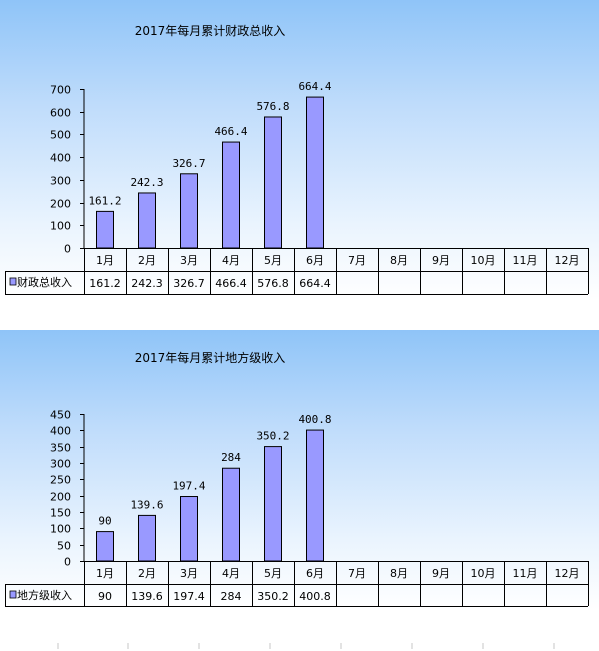  I want to click on y-tick-label: 150, so click(60, 513).